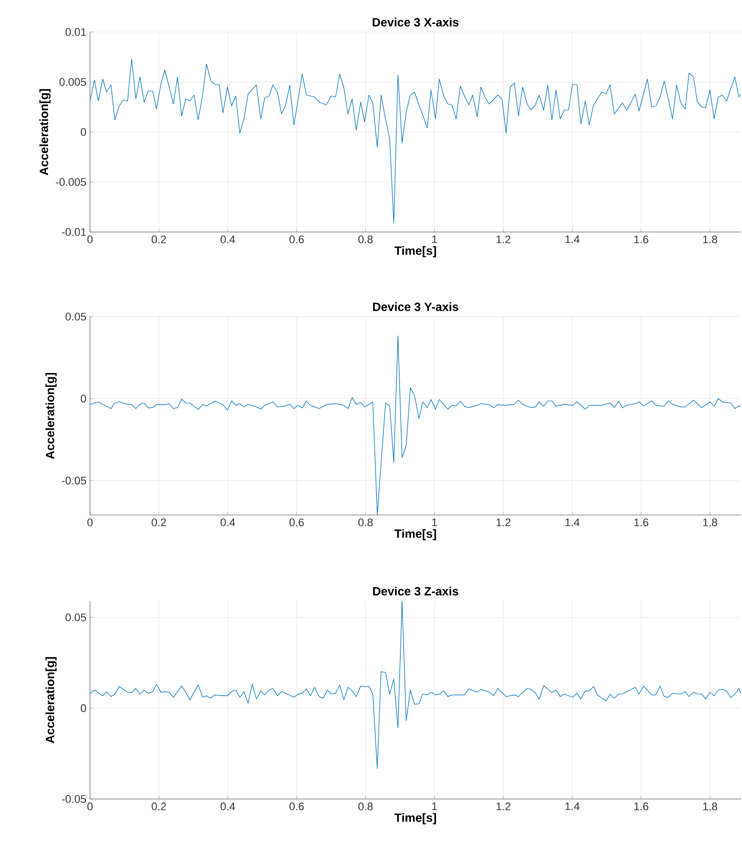 Image resolution: width=742 pixels, height=857 pixels. Describe the element at coordinates (415, 307) in the screenshot. I see `chart-title: Device 3 Y-axis` at that location.